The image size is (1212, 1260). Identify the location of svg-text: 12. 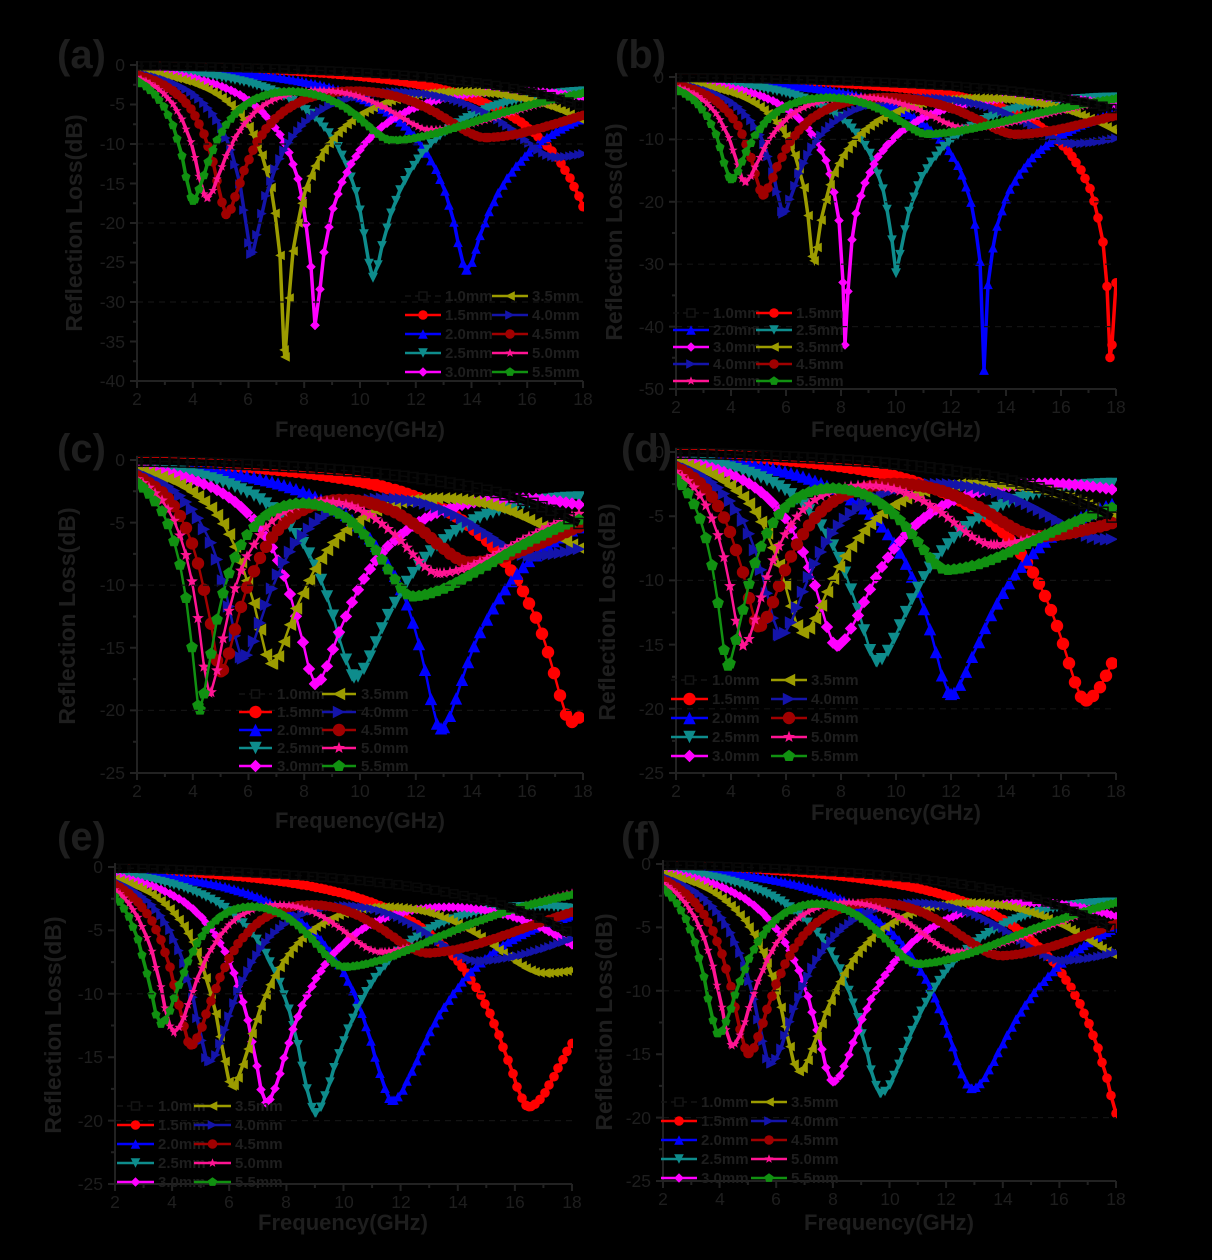
(415, 399).